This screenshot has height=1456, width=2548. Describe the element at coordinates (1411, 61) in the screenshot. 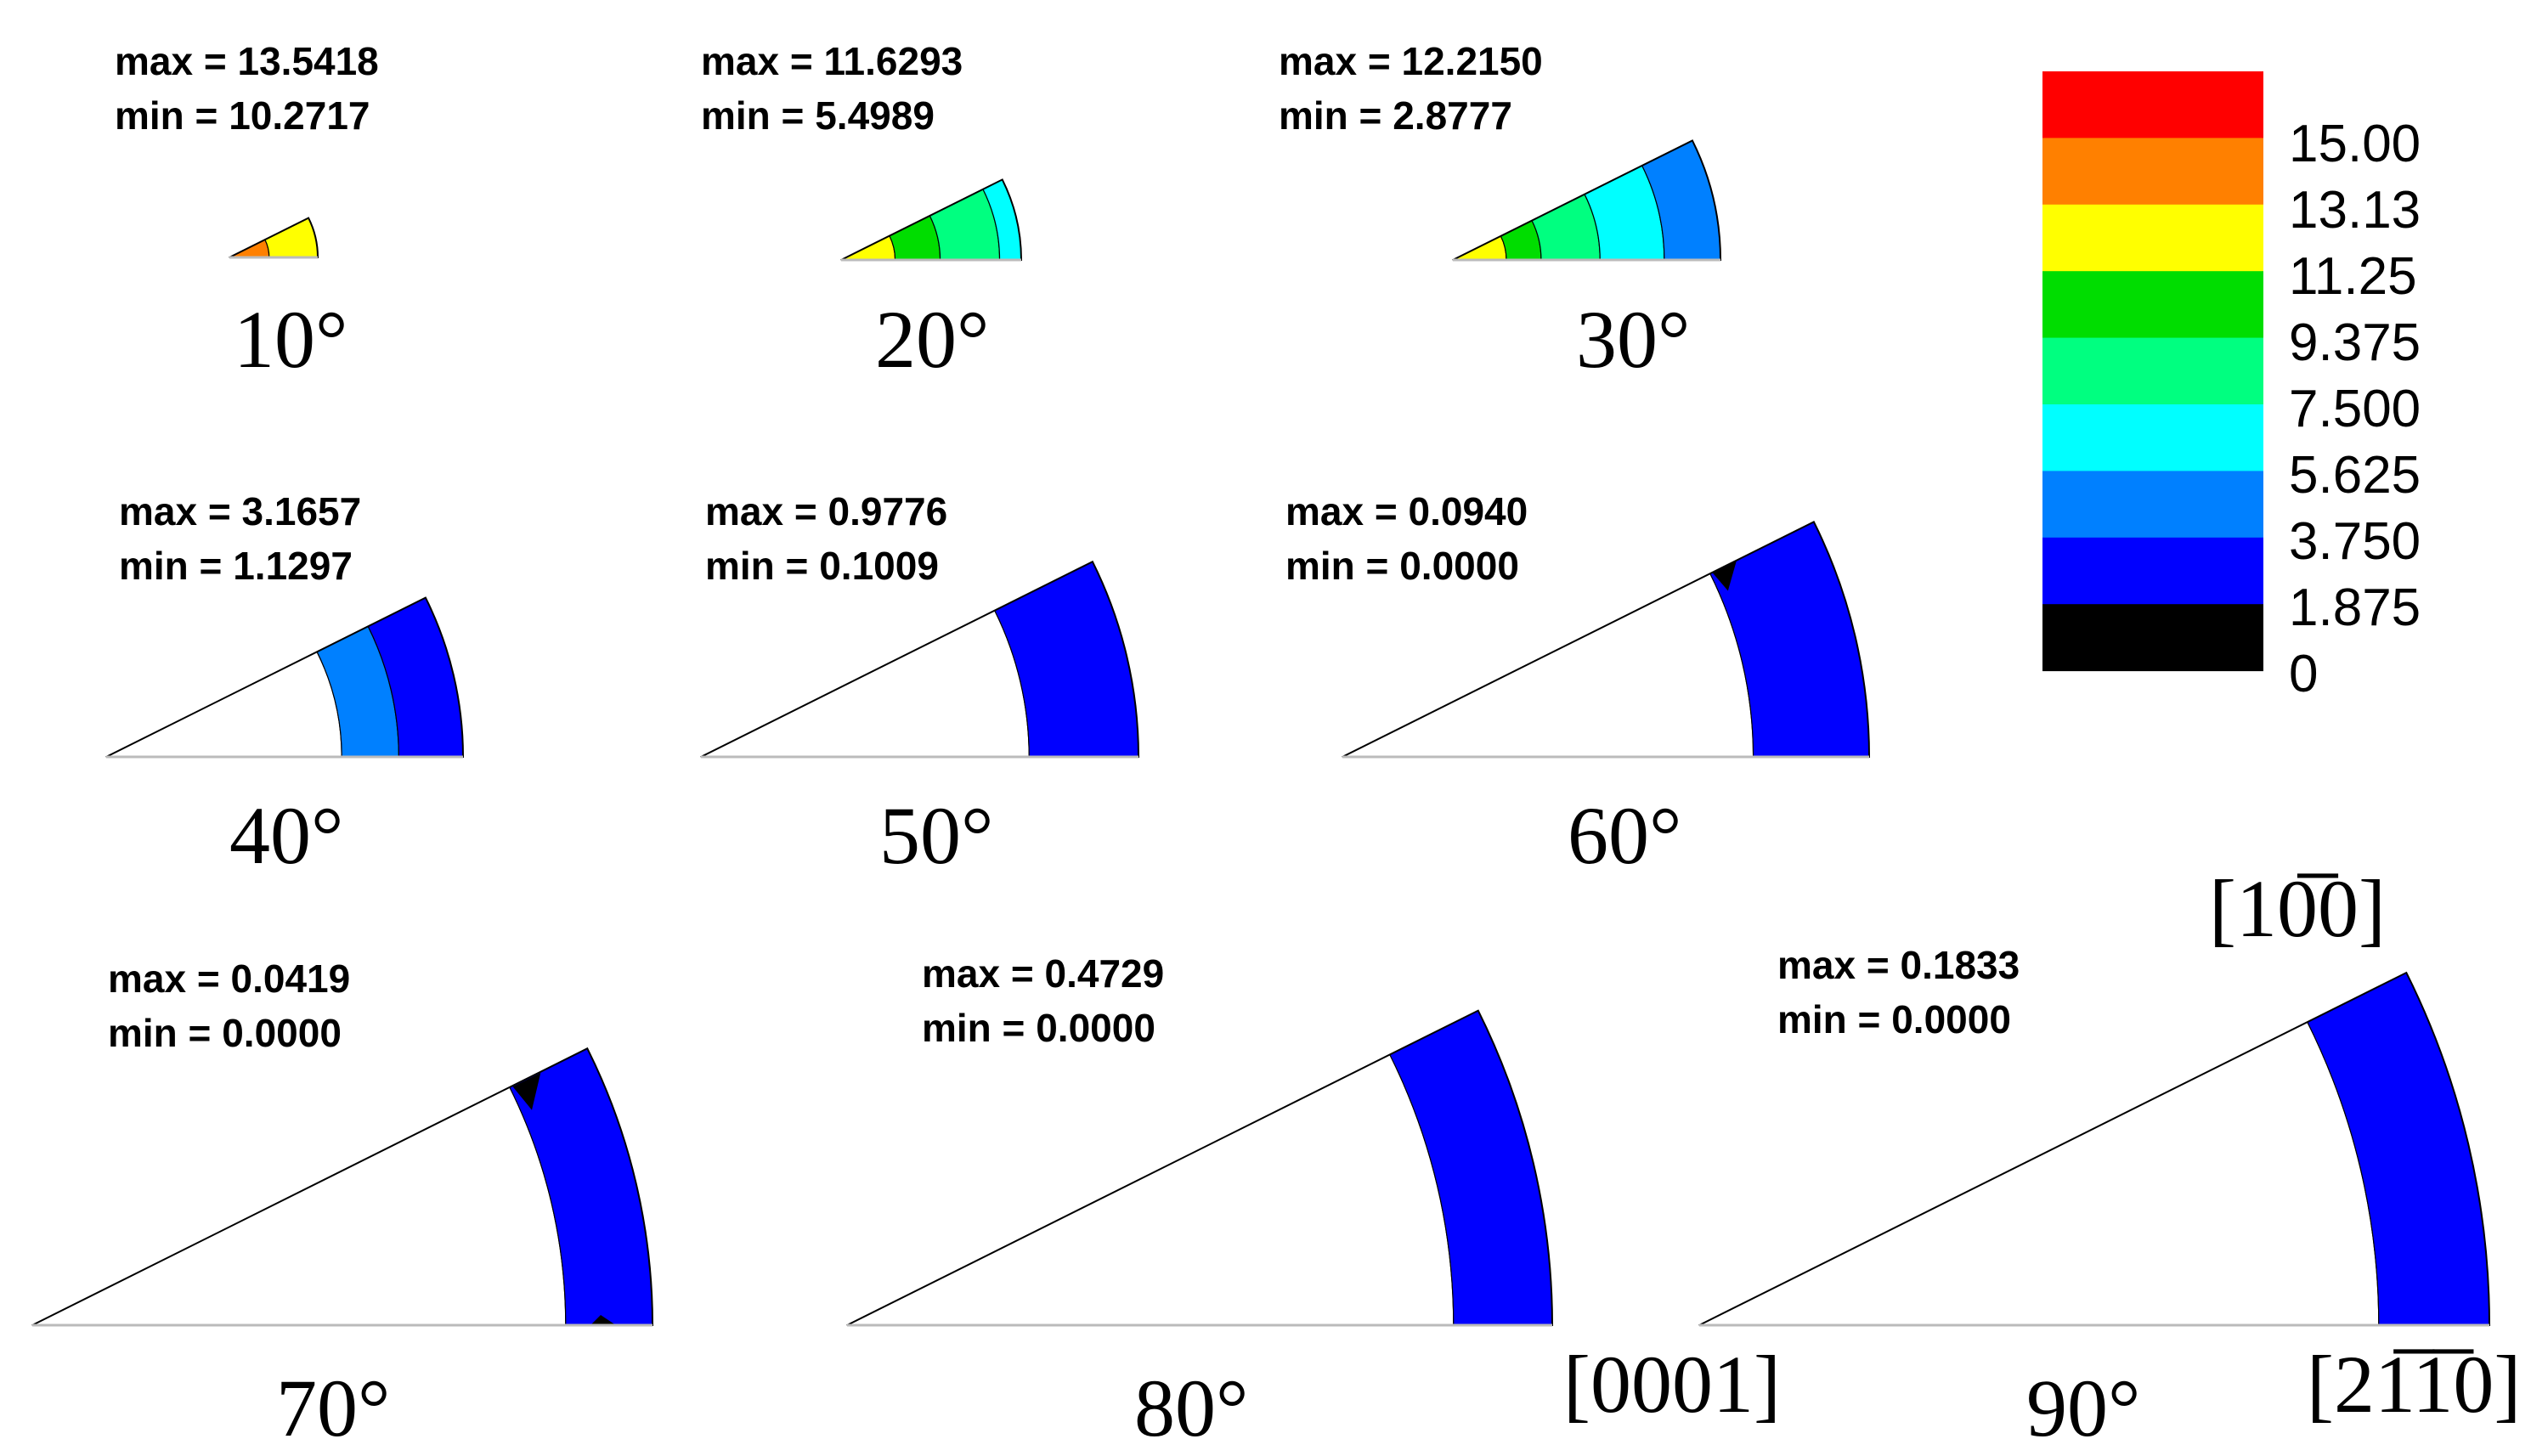

I see `max-value-label: max = 12.2150` at that location.